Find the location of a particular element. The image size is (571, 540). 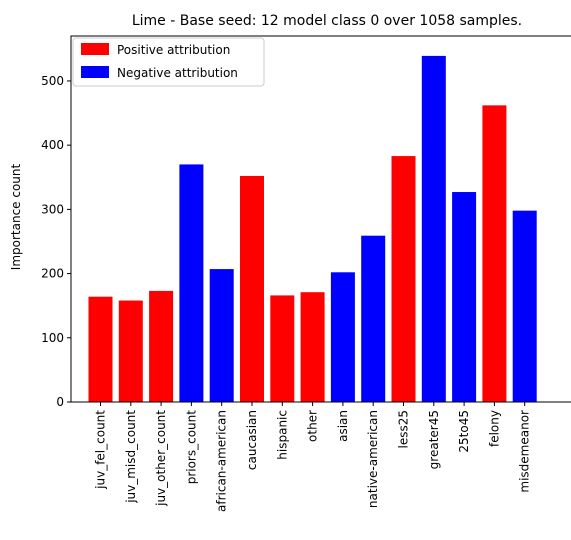

legend-label-positive: Positive attribution is located at coordinates (173, 50).